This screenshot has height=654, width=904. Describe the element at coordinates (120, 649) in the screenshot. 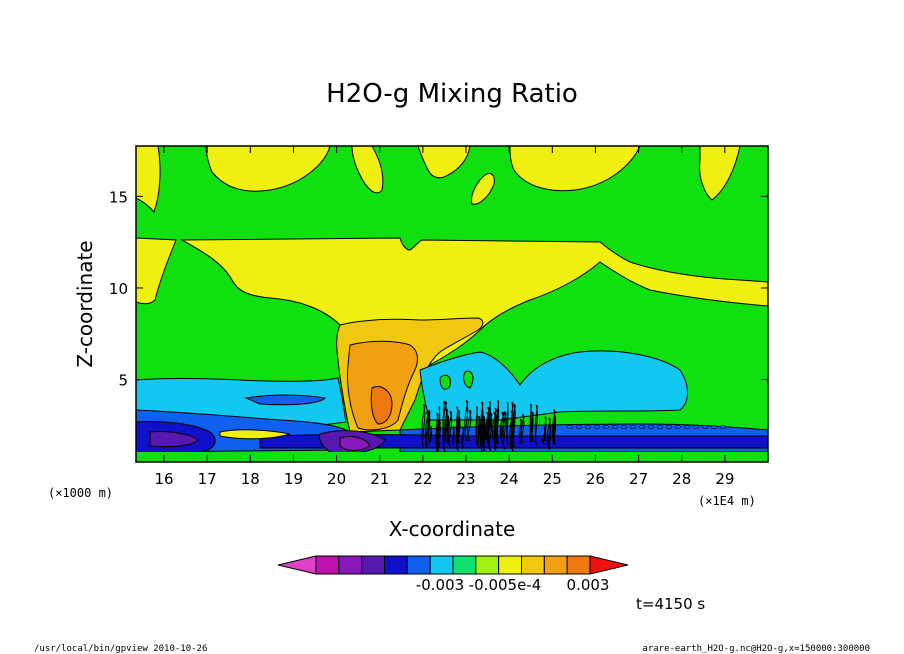

I see `footer-left: /usr/local/bin/gpview 2010-10-26` at that location.